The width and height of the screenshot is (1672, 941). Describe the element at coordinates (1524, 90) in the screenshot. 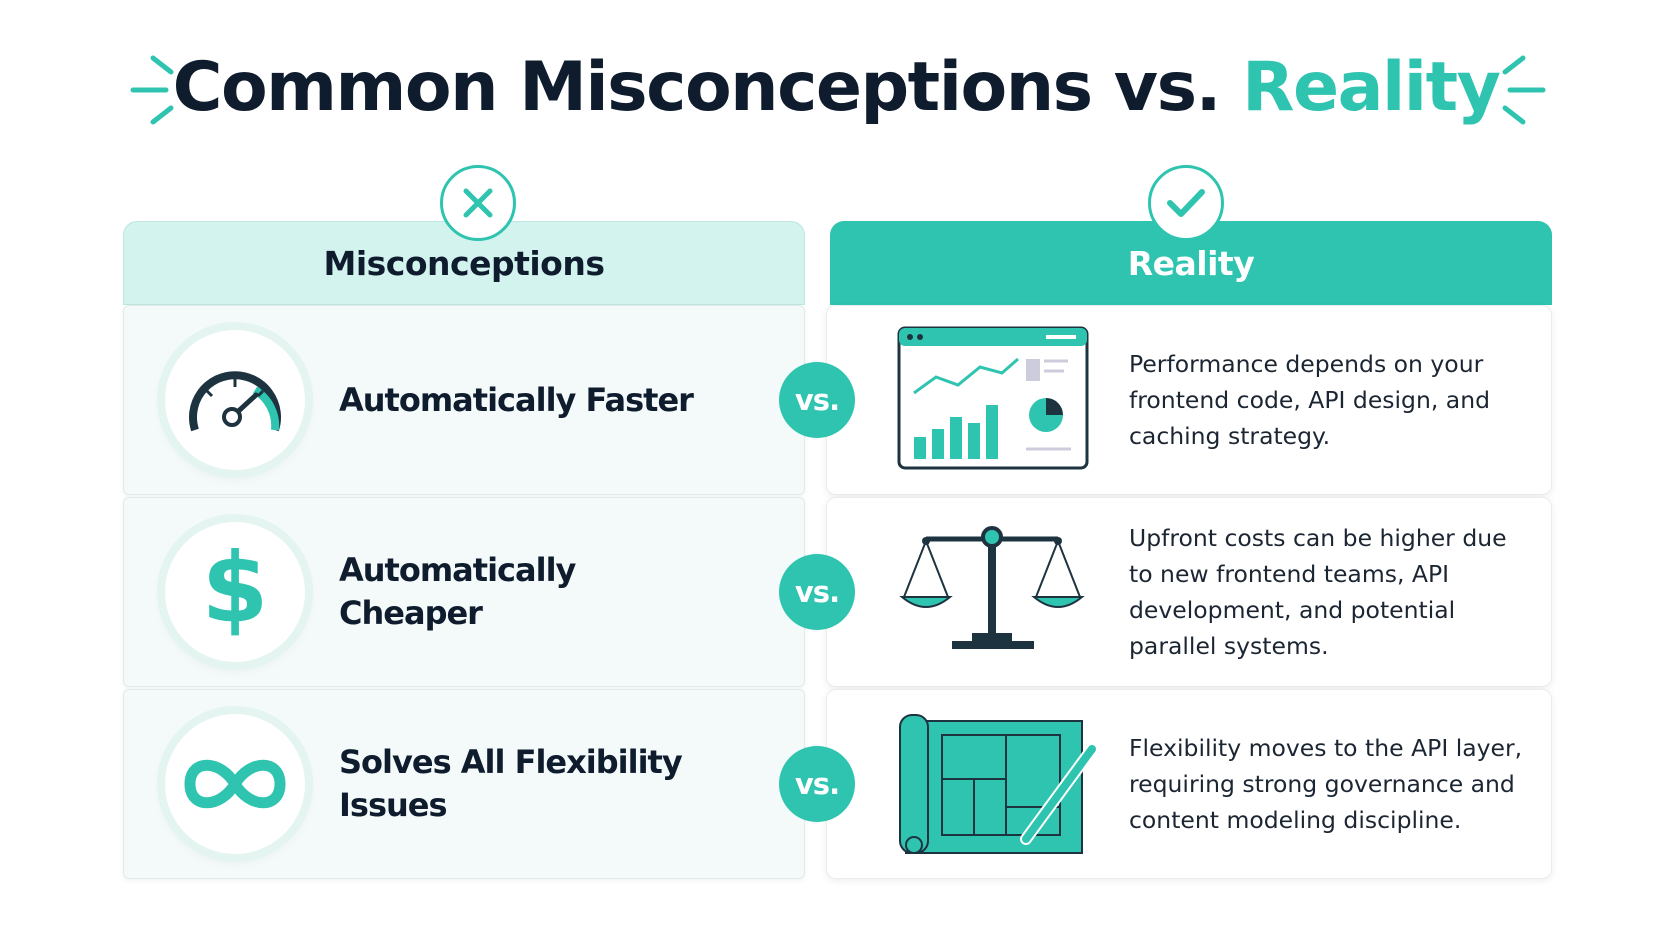

I see `spark-right` at that location.